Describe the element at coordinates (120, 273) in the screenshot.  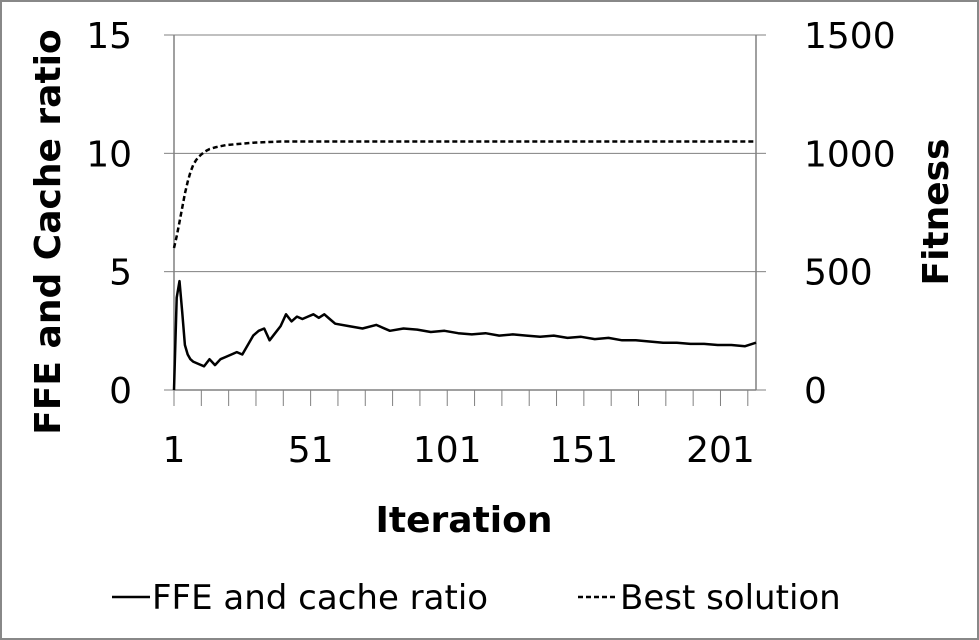
I see `left-y-tick-label-5: 5` at that location.